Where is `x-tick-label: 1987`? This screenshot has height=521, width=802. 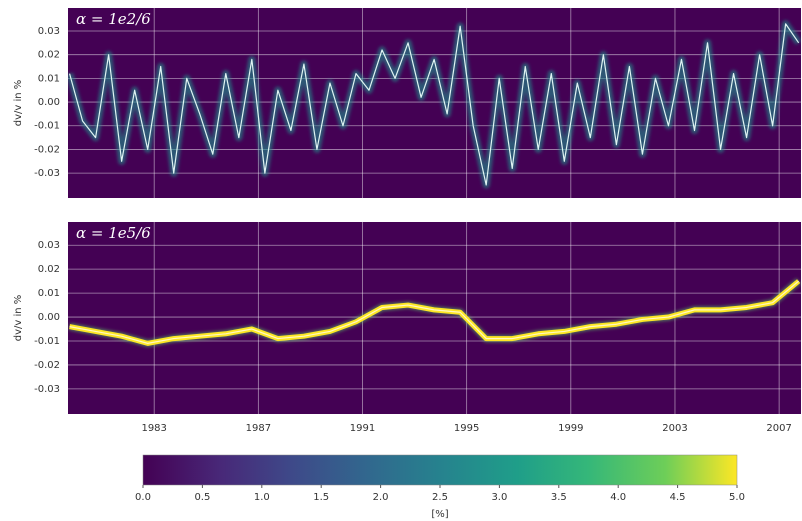 x-tick-label: 1987 is located at coordinates (258, 428).